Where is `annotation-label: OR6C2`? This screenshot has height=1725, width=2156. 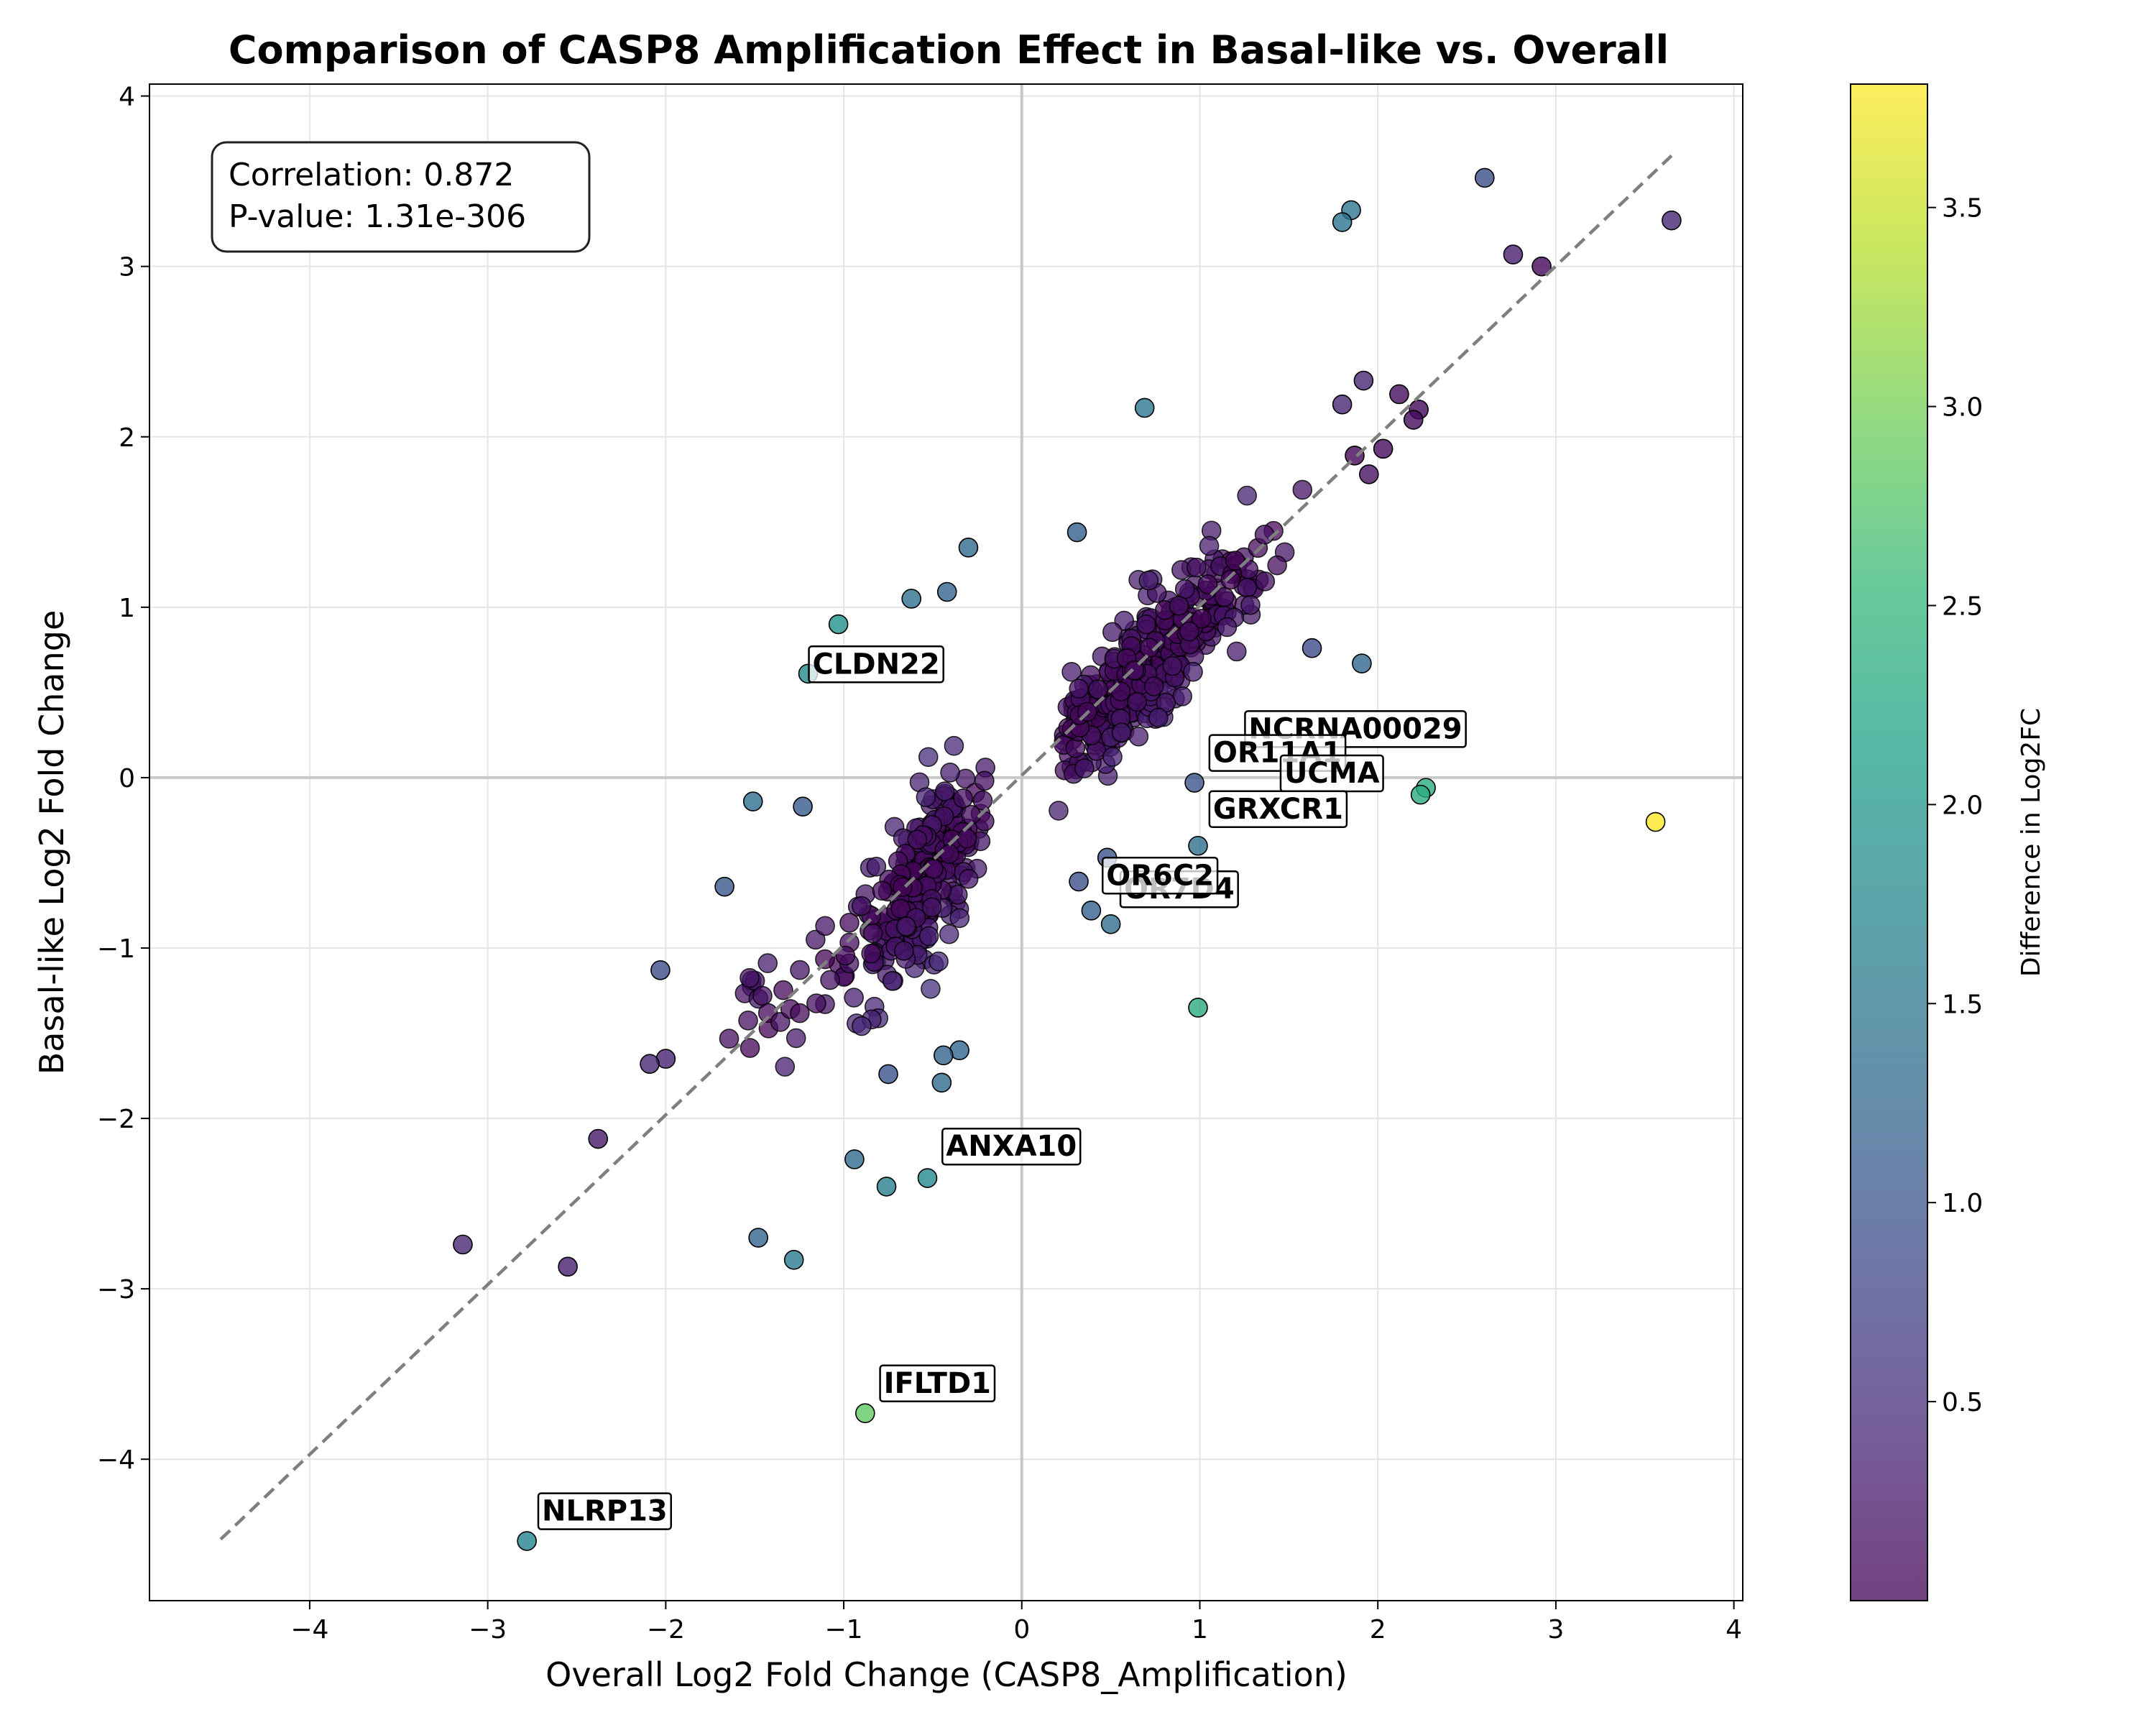
annotation-label: OR6C2 is located at coordinates (1160, 875).